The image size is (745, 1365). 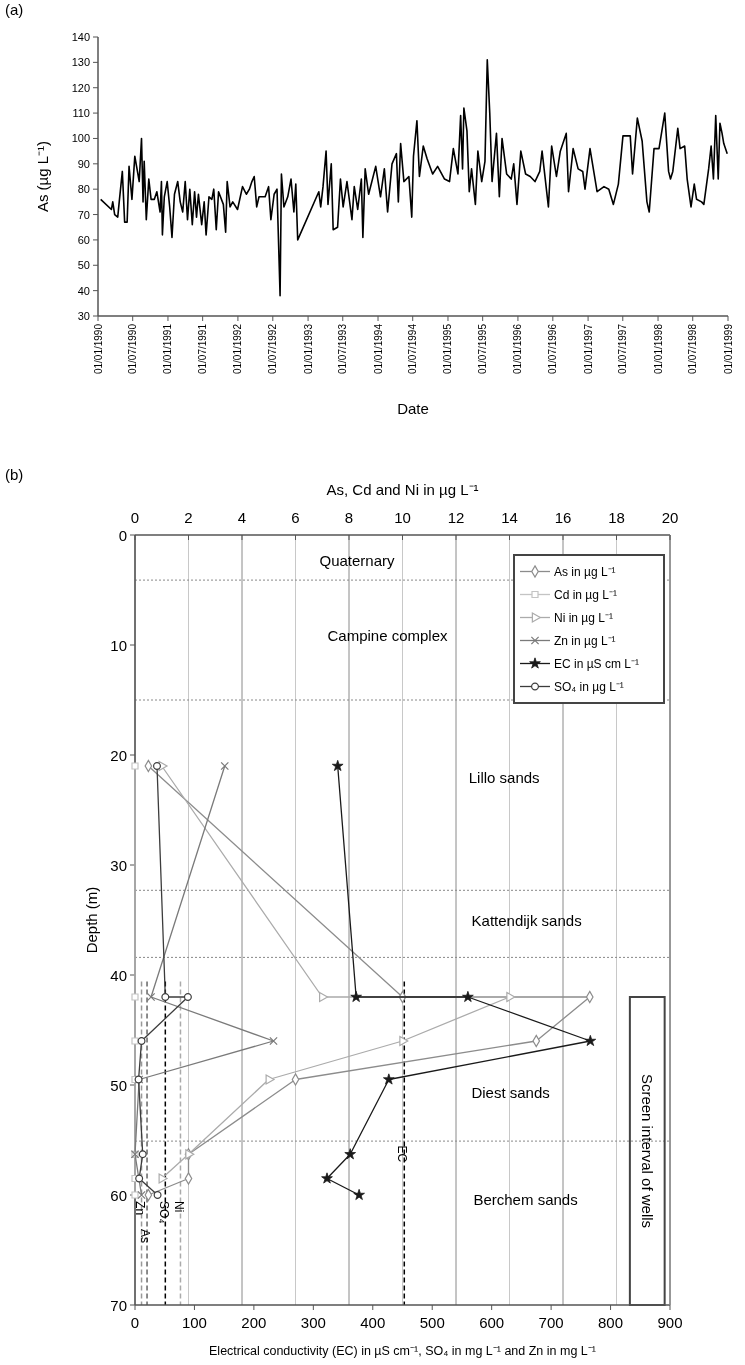 What do you see at coordinates (448, 349) in the screenshot?
I see `x-tick-label: 01/01/1995` at bounding box center [448, 349].